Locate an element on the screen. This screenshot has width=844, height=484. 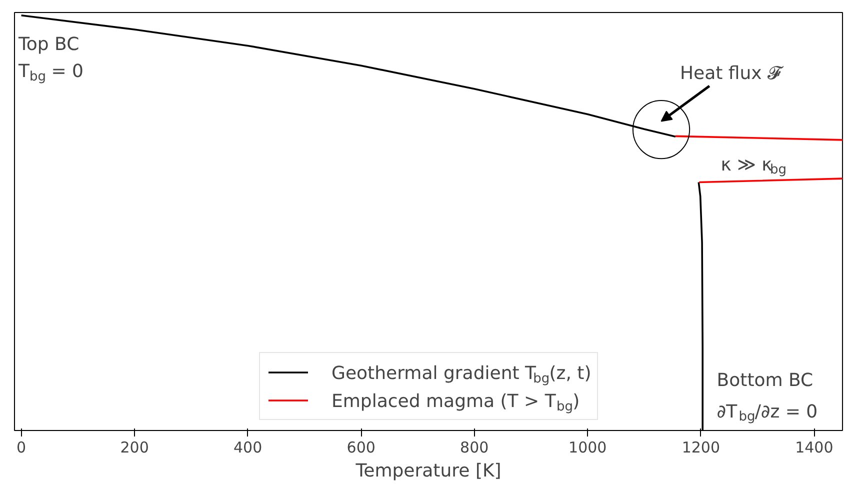
x-tick-label: 1200 is located at coordinates (701, 447).